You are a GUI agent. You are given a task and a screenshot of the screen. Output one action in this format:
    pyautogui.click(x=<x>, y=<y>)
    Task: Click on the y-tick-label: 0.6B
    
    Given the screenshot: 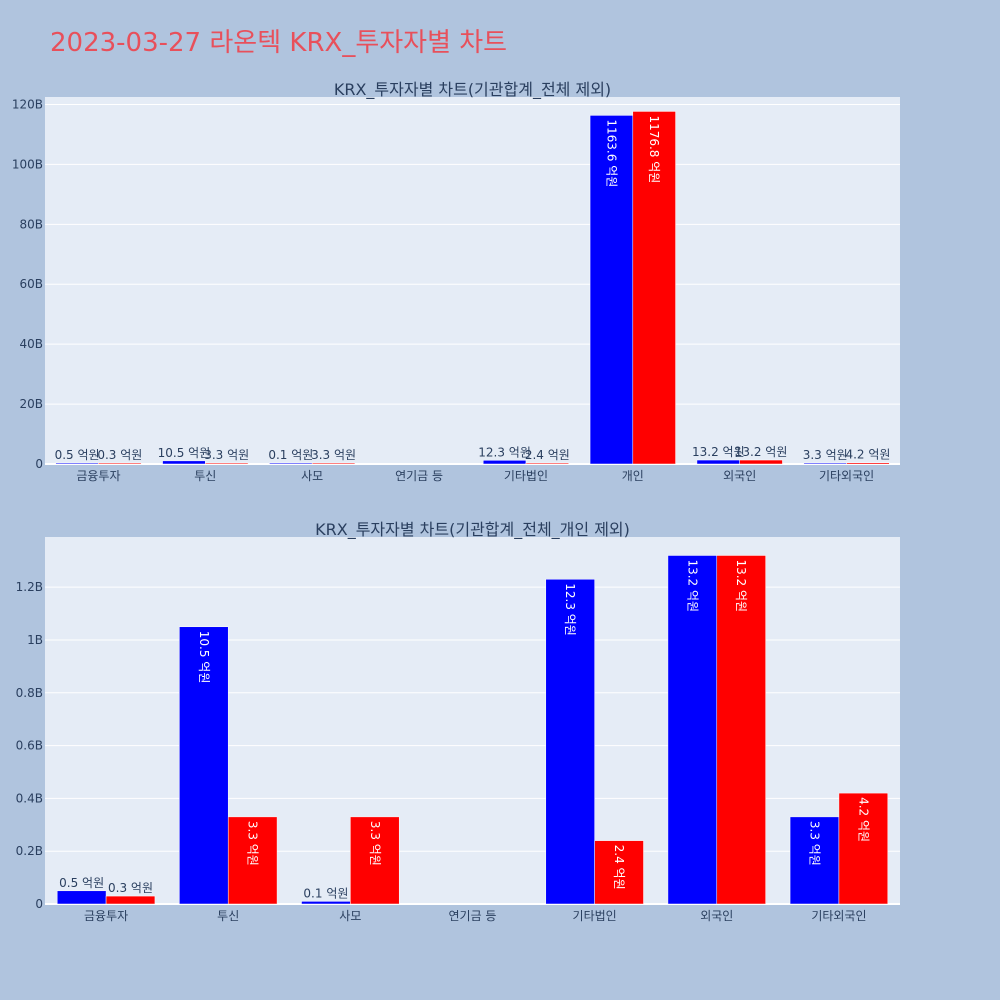 What is the action you would take?
    pyautogui.click(x=29, y=746)
    